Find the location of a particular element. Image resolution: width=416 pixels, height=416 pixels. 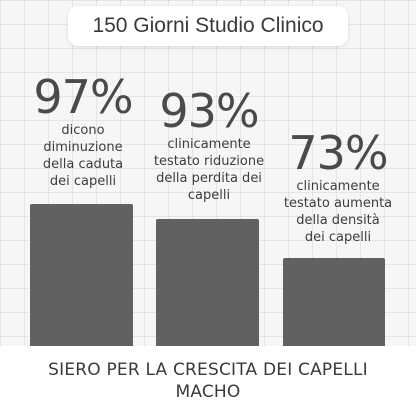

product-name-line-1: SIERO PER LA CRESCITA DEI CAPELLI is located at coordinates (208, 370).